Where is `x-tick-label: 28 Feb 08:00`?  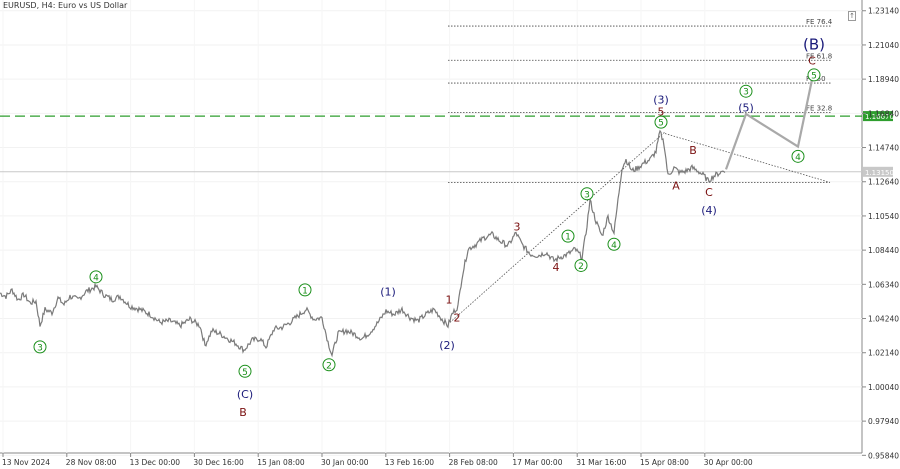 x-tick-label: 28 Feb 08:00 is located at coordinates (473, 462).